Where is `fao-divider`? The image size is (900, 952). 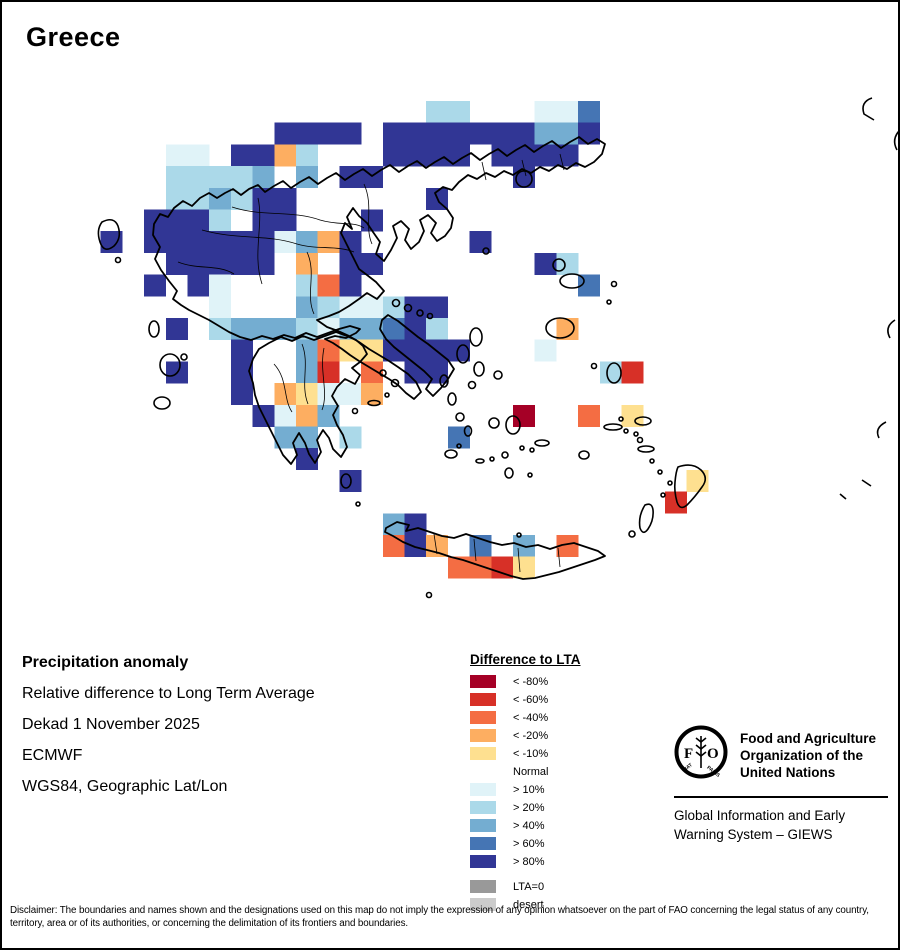 fao-divider is located at coordinates (781, 797).